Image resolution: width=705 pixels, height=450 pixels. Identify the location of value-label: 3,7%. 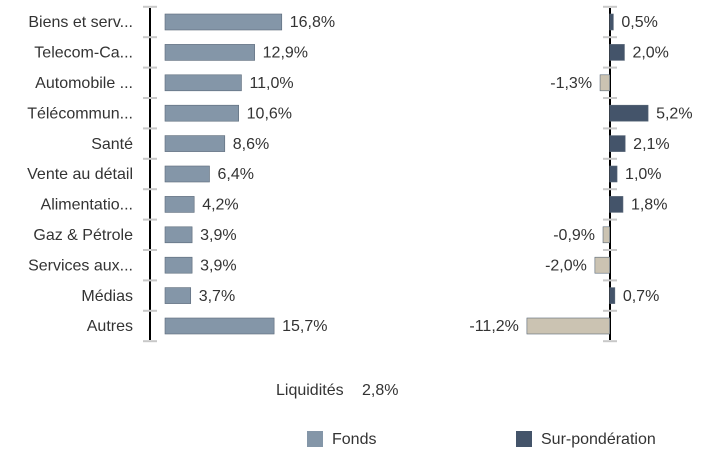
(217, 296).